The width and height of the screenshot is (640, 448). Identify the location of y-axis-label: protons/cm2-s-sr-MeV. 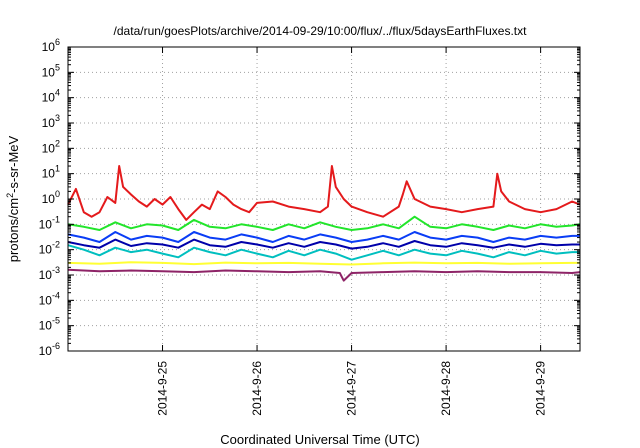
(13, 198).